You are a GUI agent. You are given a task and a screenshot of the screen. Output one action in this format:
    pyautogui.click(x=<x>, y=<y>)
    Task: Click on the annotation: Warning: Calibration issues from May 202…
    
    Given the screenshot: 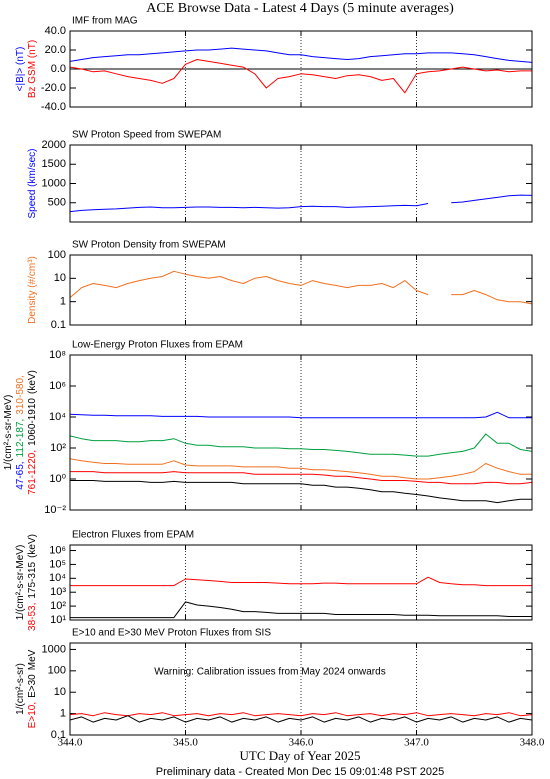 What is the action you would take?
    pyautogui.click(x=269, y=672)
    